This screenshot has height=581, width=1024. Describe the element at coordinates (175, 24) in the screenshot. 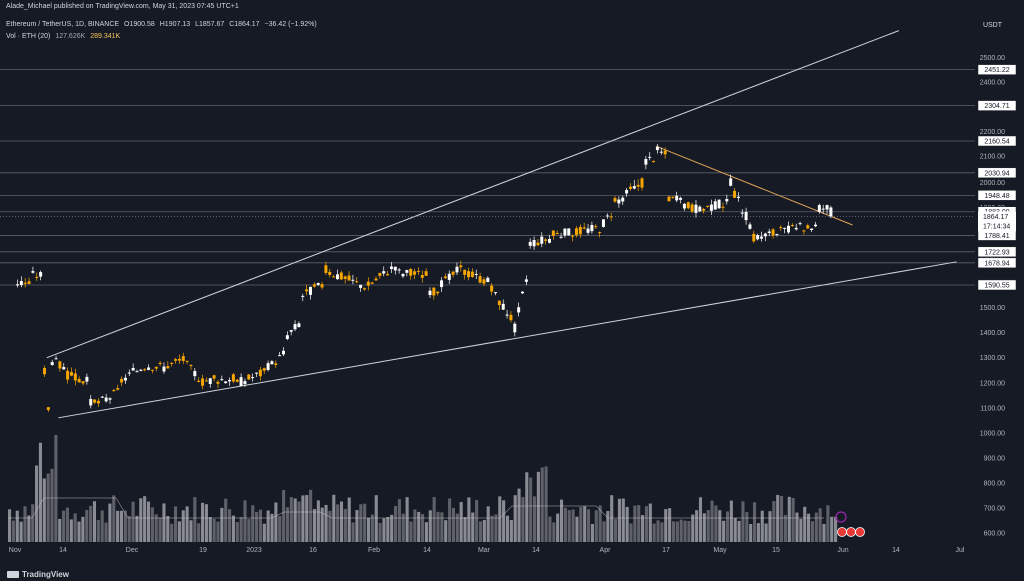

I see `high-value: H1907.13` at that location.